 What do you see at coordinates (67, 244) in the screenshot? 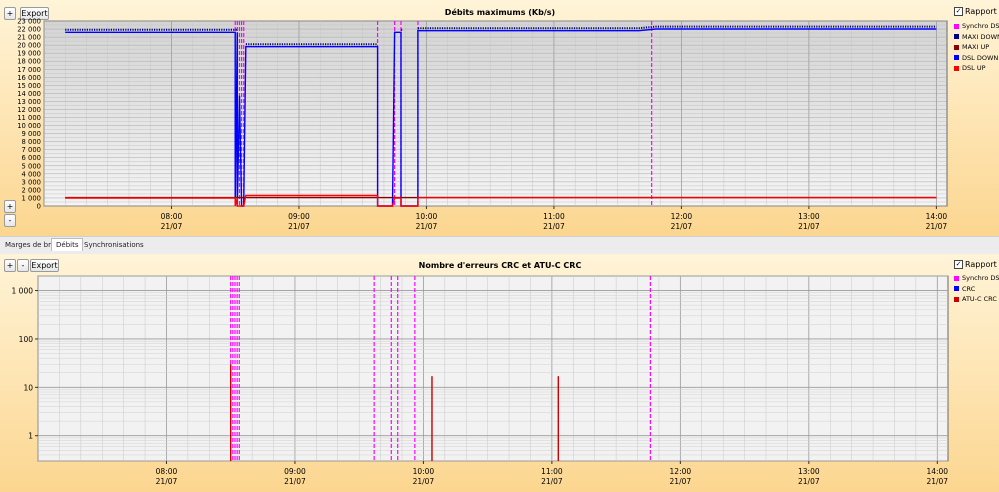
I see `tab-debits: Débits` at bounding box center [67, 244].